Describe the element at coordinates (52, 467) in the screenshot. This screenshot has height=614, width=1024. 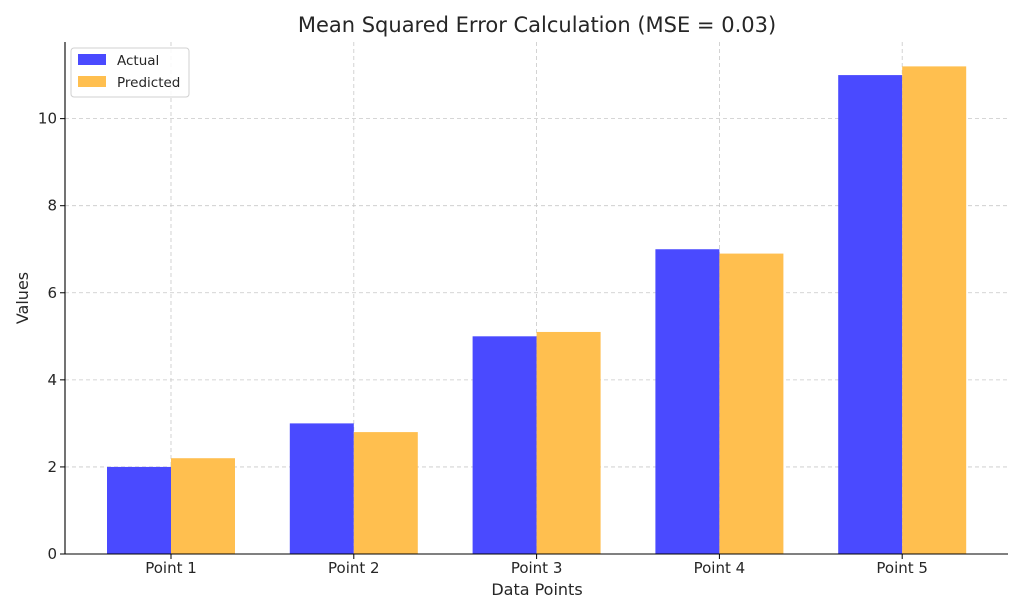
I see `y-tick-label: 2` at that location.